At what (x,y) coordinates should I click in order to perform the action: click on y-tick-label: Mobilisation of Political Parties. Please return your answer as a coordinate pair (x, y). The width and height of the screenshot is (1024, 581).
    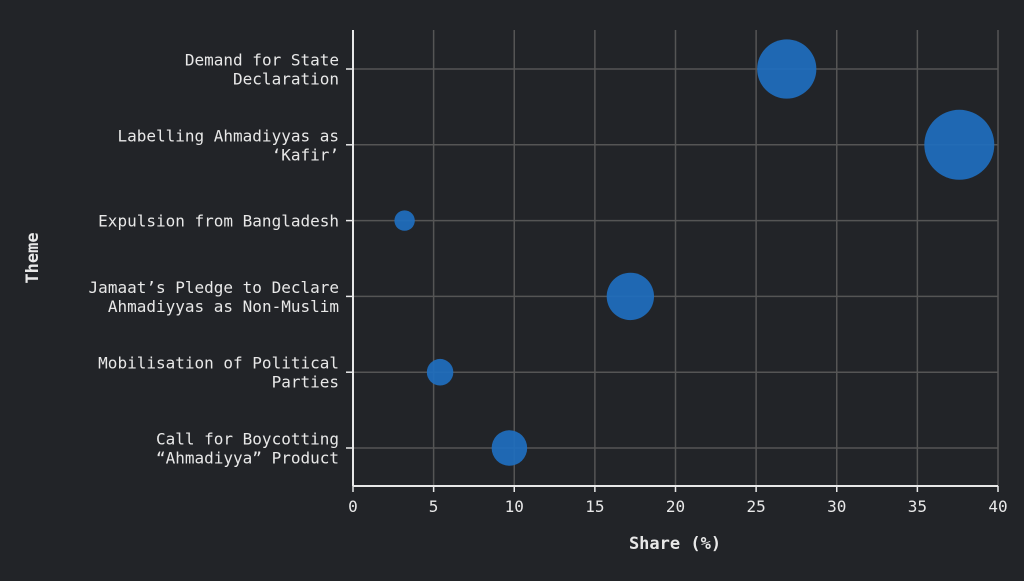
    Looking at the image, I should click on (218, 373).